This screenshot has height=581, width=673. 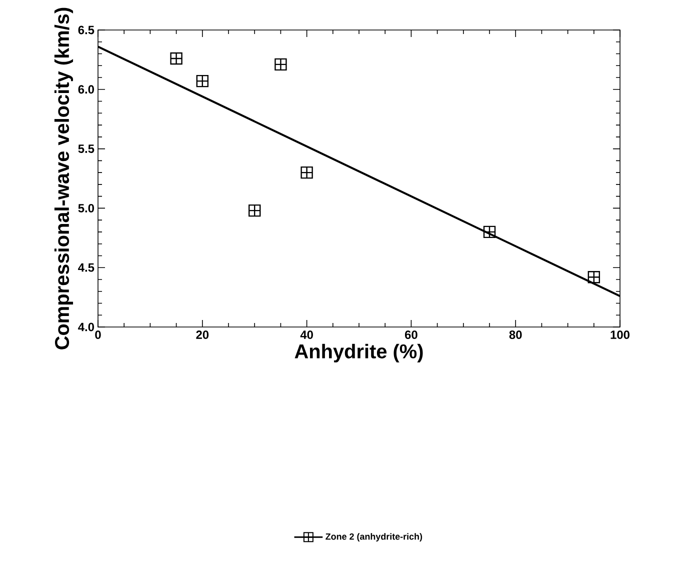 I want to click on x-tick-label: 60, so click(x=411, y=334).